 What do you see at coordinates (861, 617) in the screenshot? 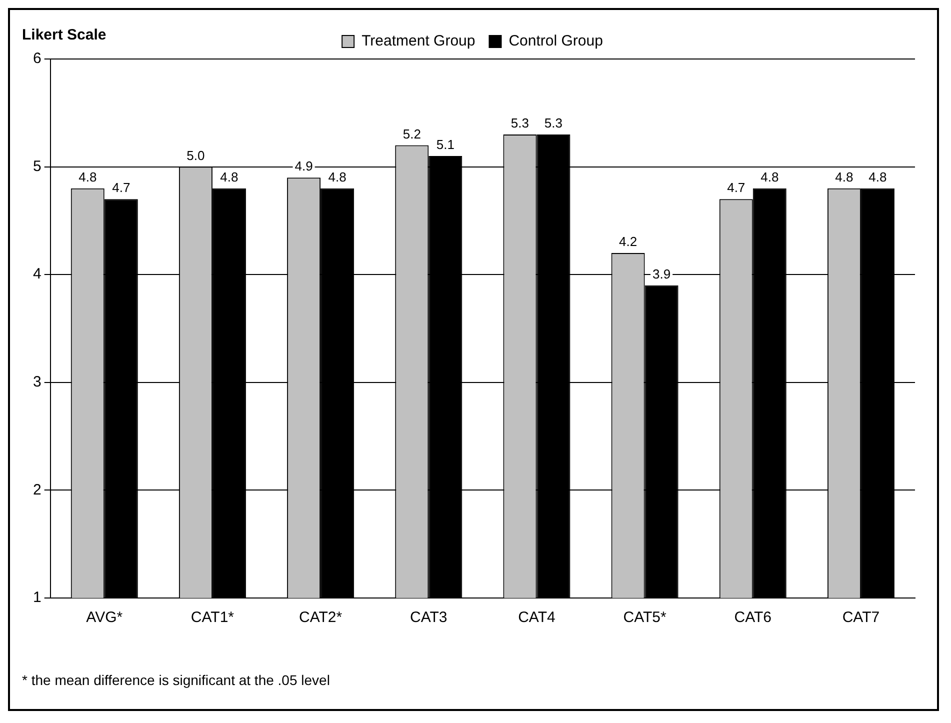
I see `x-tick-label: CAT7` at bounding box center [861, 617].